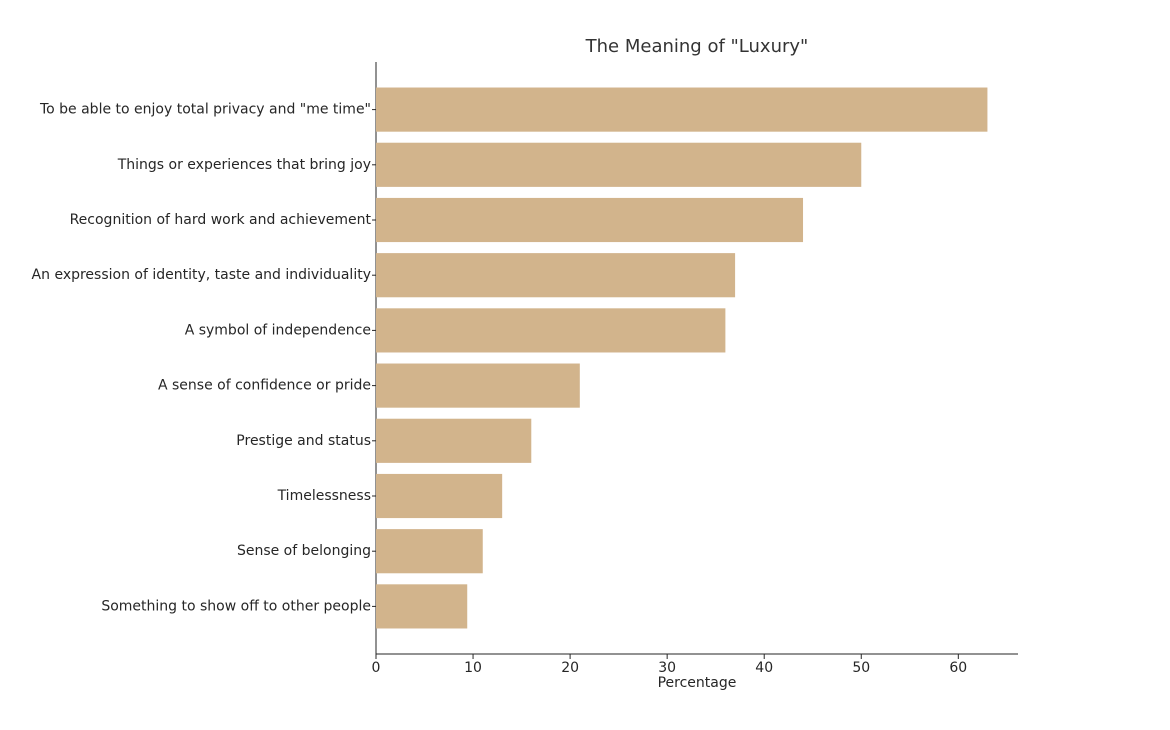  Describe the element at coordinates (278, 330) in the screenshot. I see `y-tick-label: A symbol of independence` at that location.